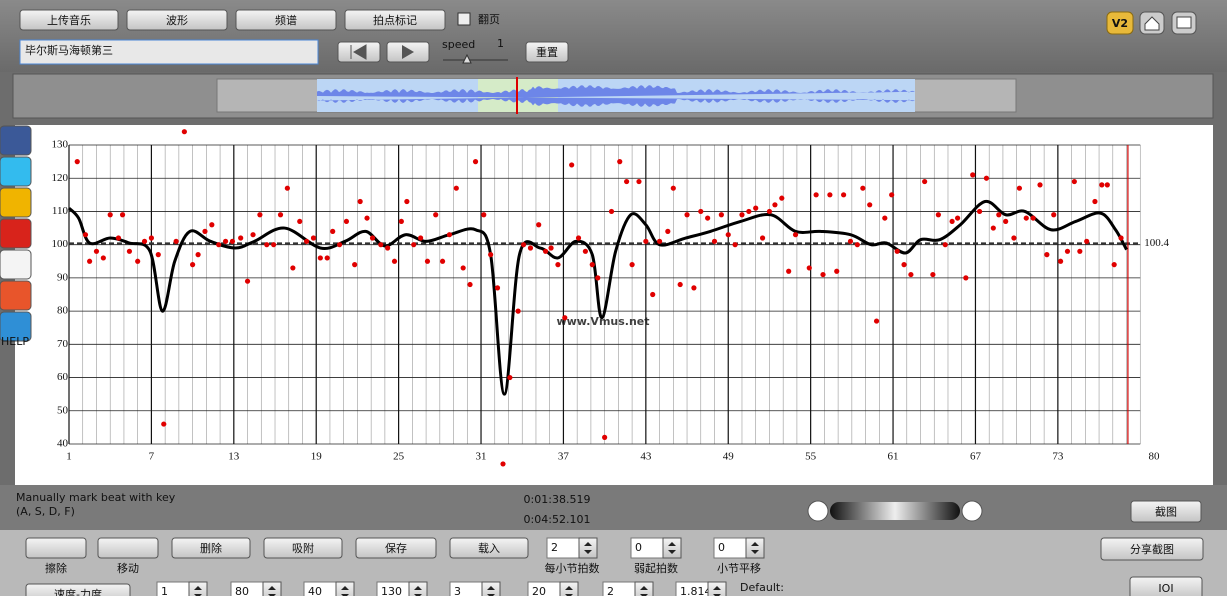  I want to click on title-input, so click(169, 52).